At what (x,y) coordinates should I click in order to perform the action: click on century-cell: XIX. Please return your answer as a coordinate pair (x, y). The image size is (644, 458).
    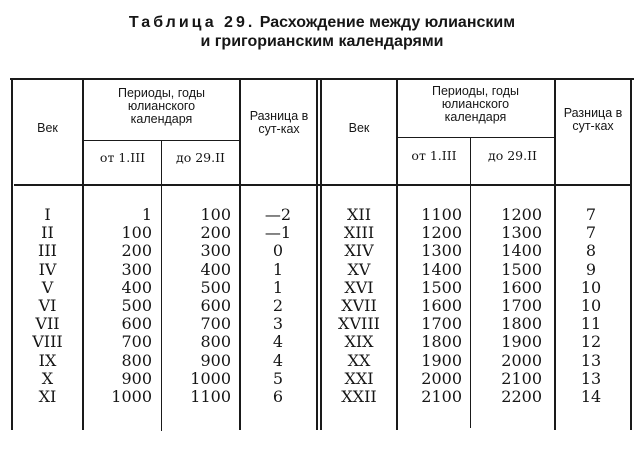
    Looking at the image, I should click on (359, 342).